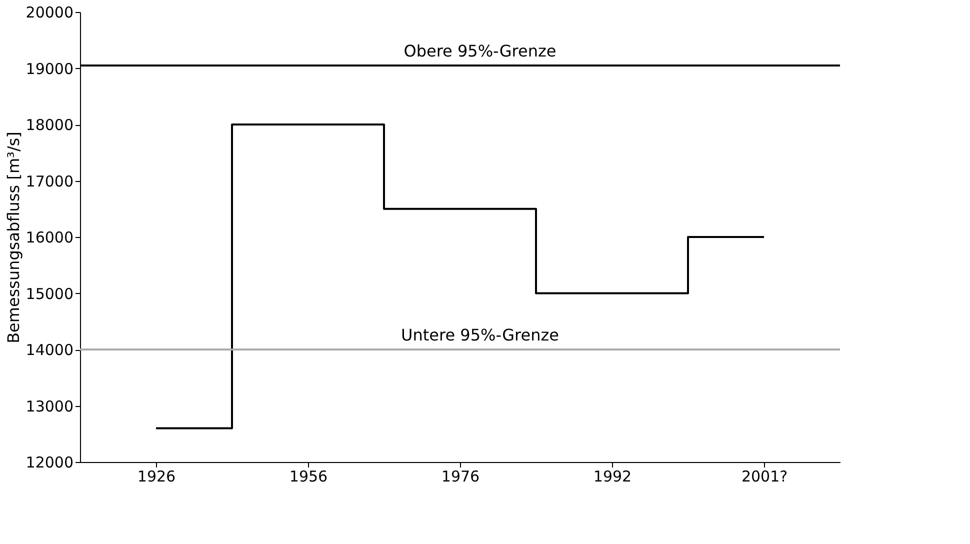 The width and height of the screenshot is (970, 544). What do you see at coordinates (764, 477) in the screenshot?
I see `x-tick-label: 2001?` at bounding box center [764, 477].